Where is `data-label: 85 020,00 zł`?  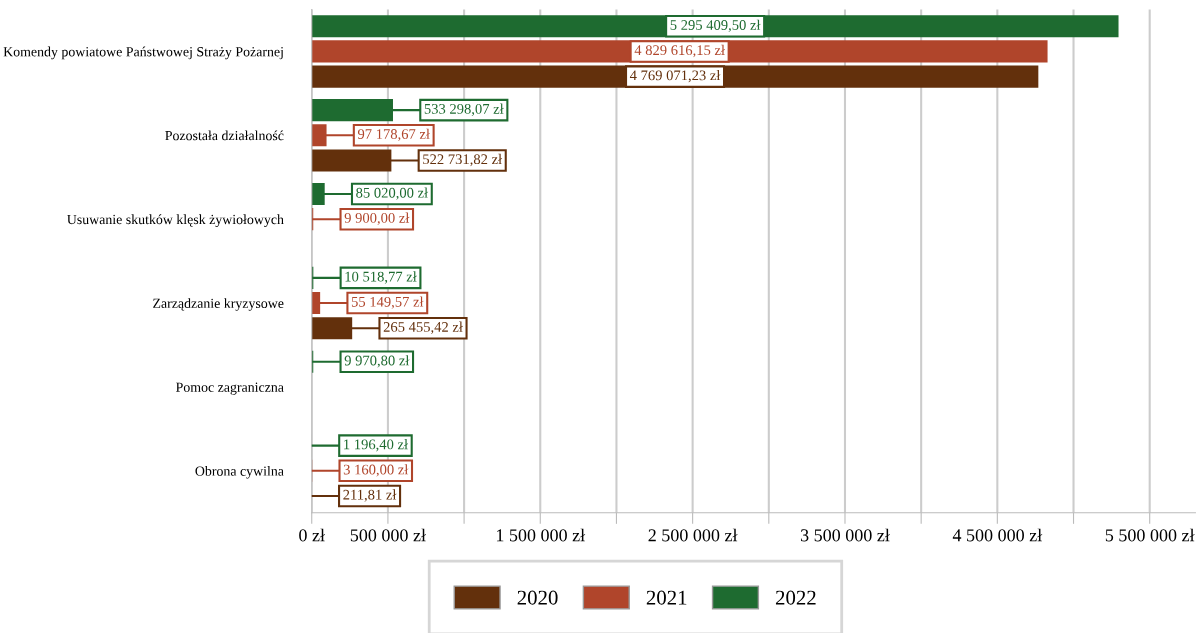
data-label: 85 020,00 zł is located at coordinates (392, 193).